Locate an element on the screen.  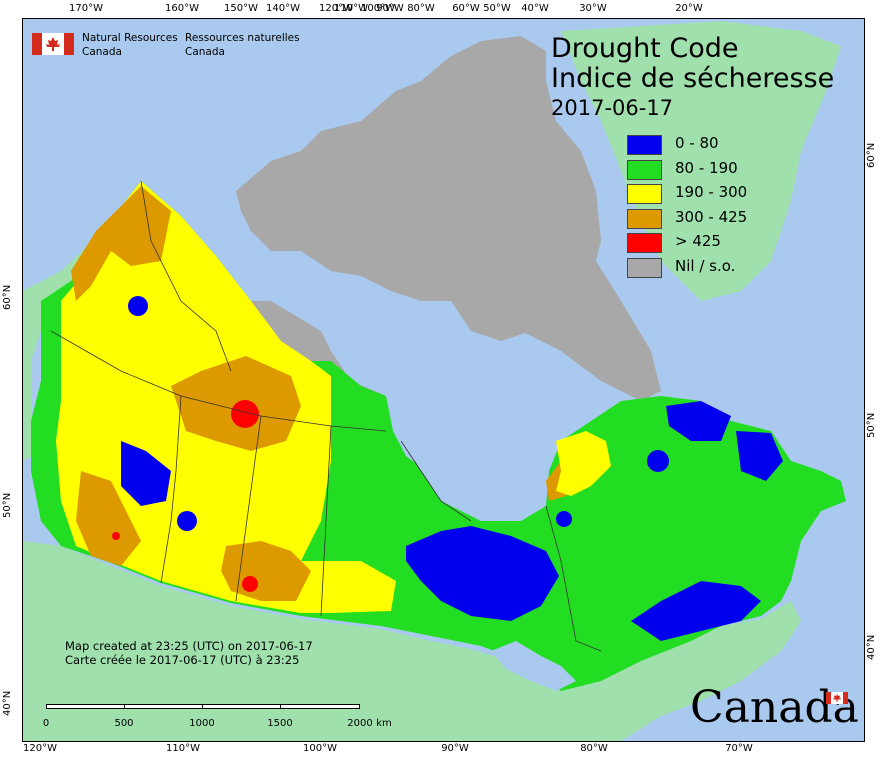
agency-en-line1: Natural Resources is located at coordinates (130, 38).